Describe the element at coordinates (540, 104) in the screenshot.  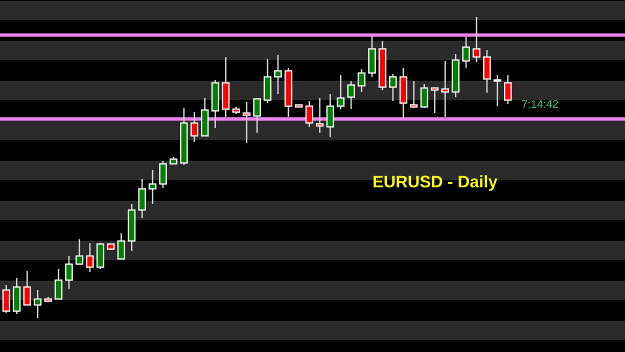
I see `text: 7:14:42` at that location.